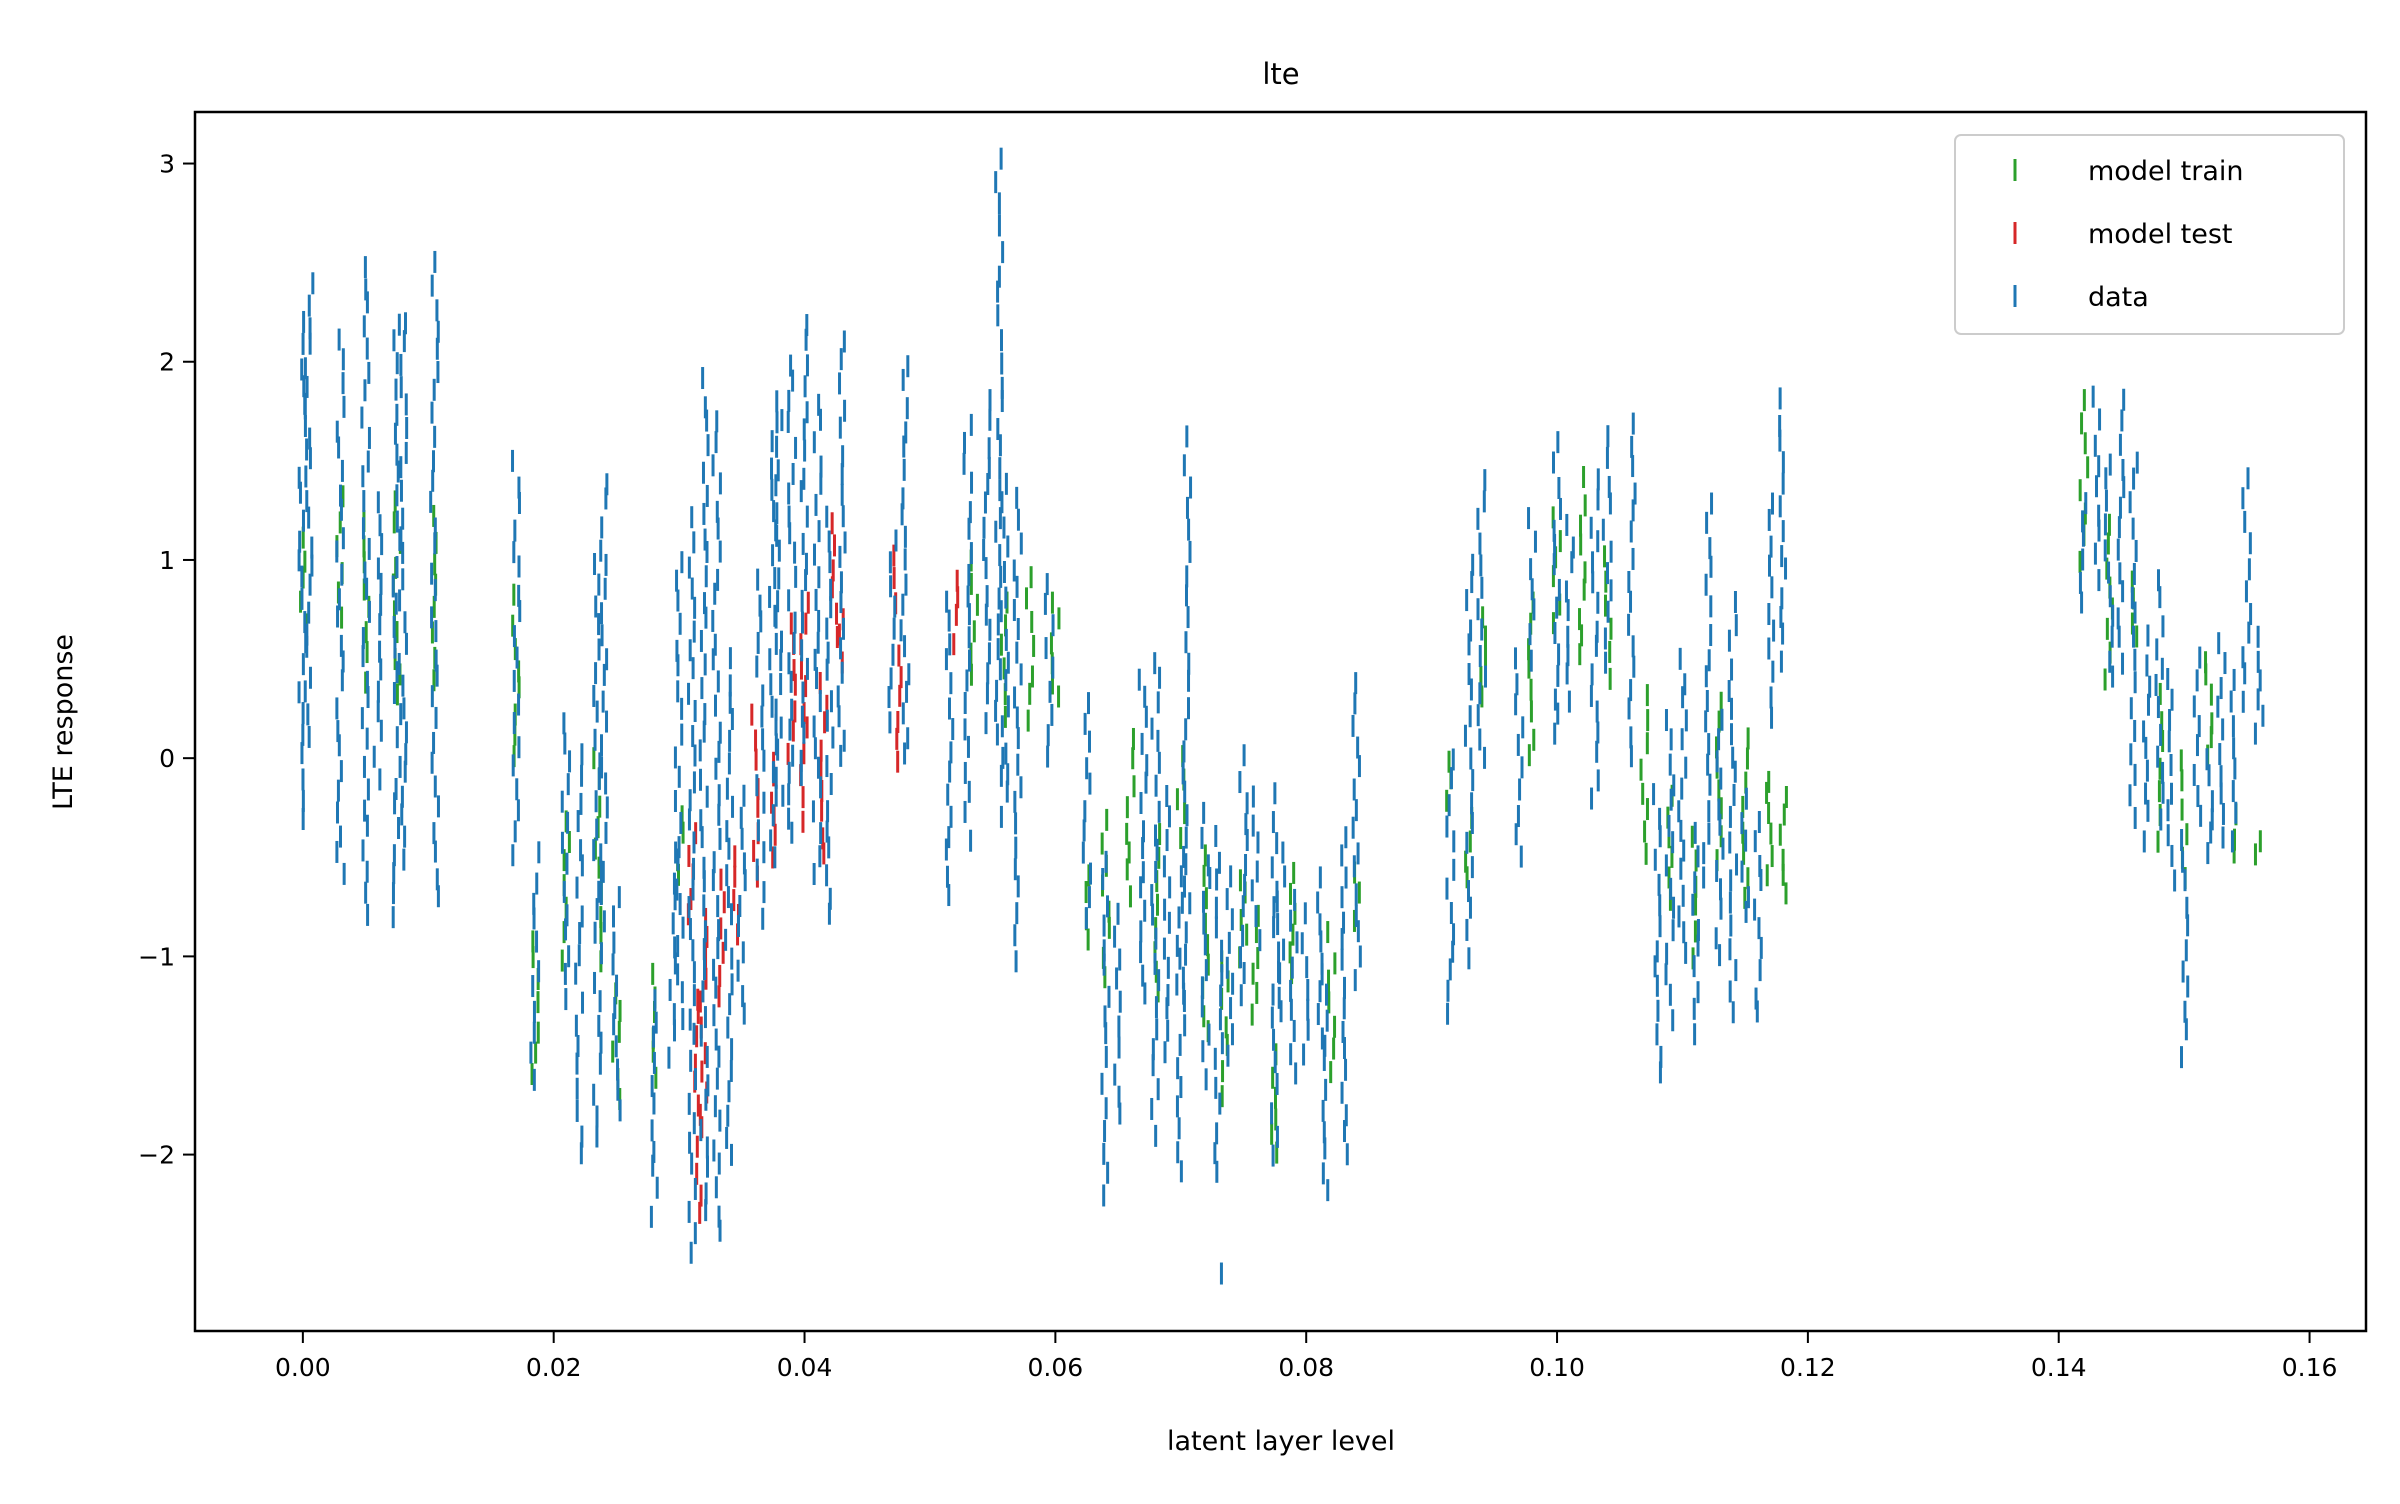  What do you see at coordinates (1808, 1367) in the screenshot?
I see `x-tick-label: 0.12` at bounding box center [1808, 1367].